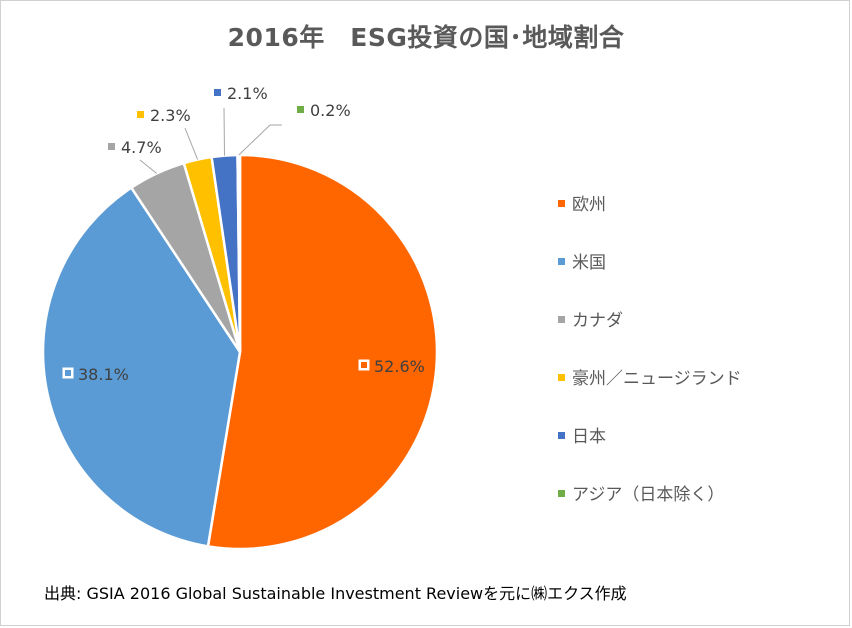  Describe the element at coordinates (648, 495) in the screenshot. I see `legend-label-5: アジア（日本除く）` at that location.